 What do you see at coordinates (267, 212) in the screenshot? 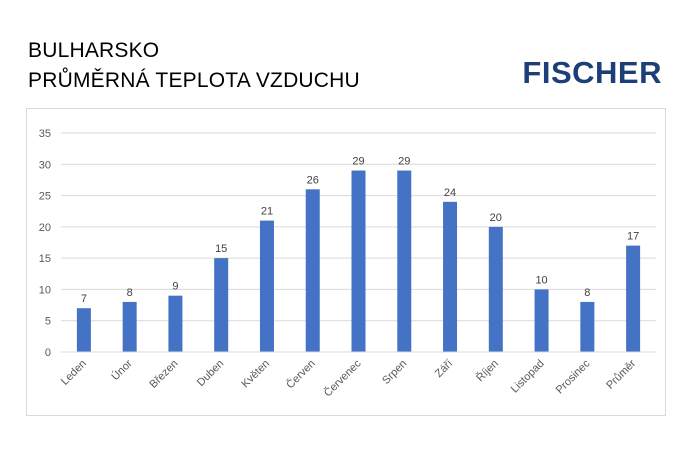
I see `data-label: 21` at bounding box center [267, 212].